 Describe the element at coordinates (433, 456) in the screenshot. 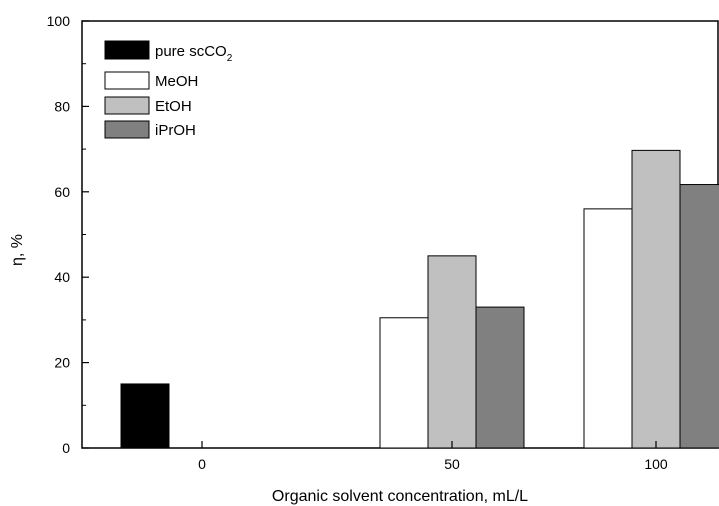

I see `x-axis: 0 50 100` at that location.